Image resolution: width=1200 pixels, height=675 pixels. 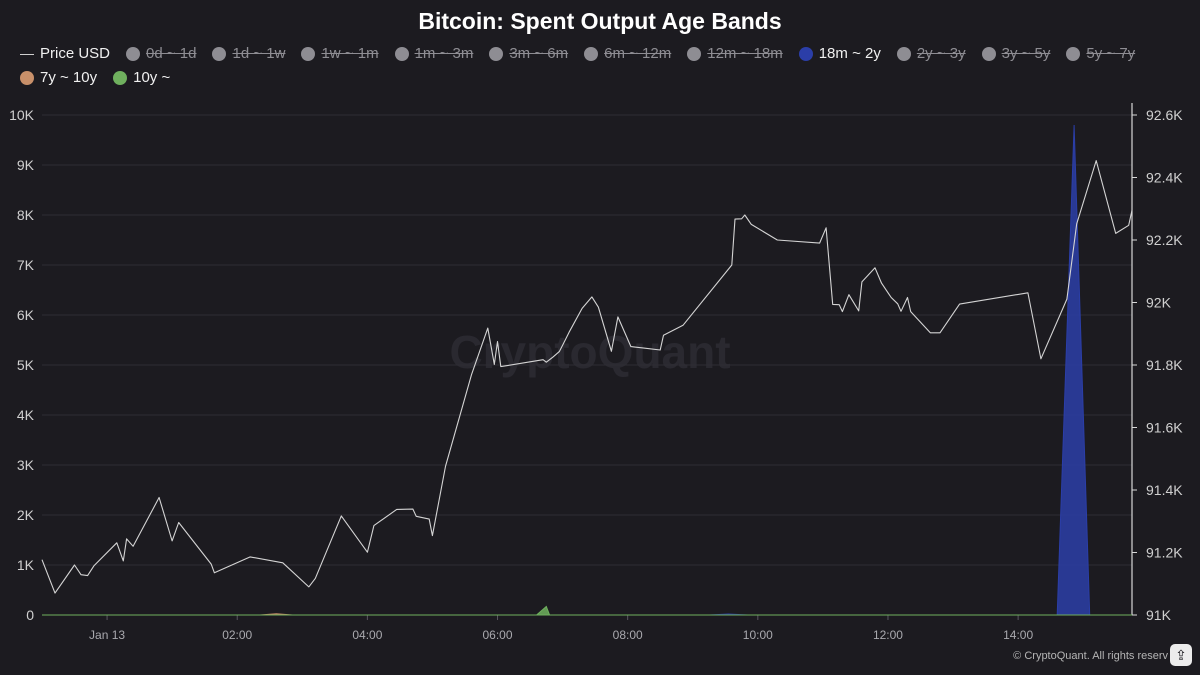 I want to click on chart-title: Bitcoin: Spent Output Age Bands, so click(x=600, y=21).